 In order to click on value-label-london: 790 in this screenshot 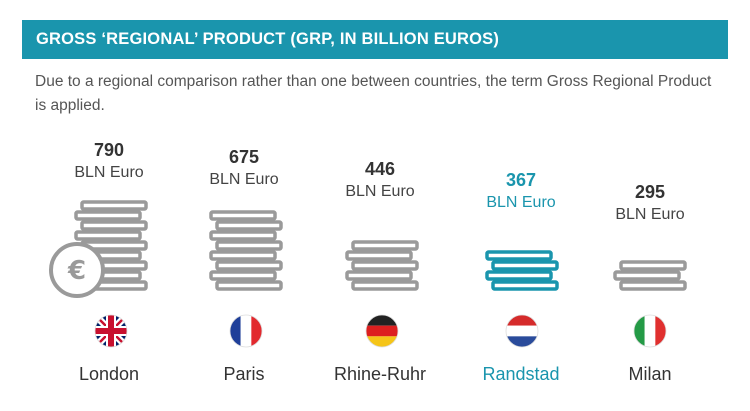, I will do `click(109, 150)`.